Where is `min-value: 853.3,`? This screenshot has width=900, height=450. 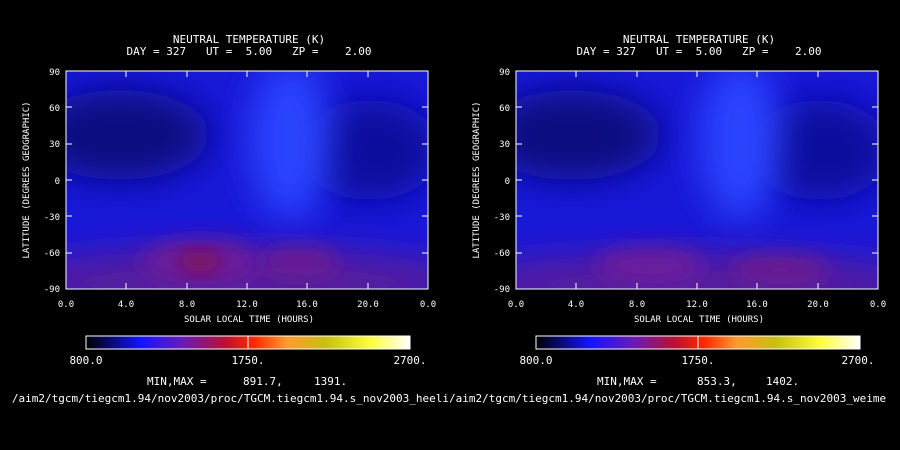
min-value: 853.3, is located at coordinates (717, 381).